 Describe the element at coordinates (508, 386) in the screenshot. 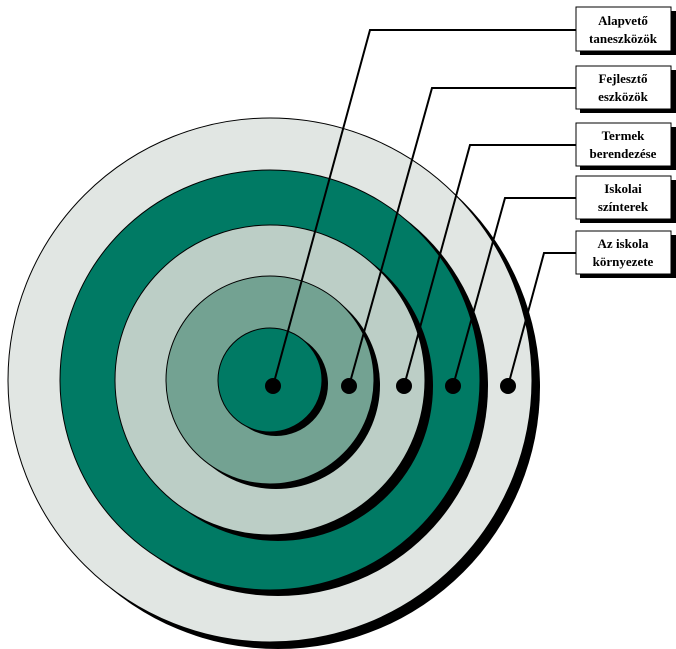

I see `anchor-dot-environment` at that location.